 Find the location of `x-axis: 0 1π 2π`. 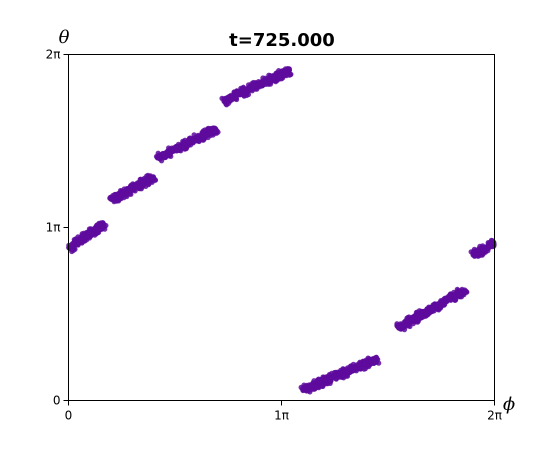

x-axis: 0 1π 2π is located at coordinates (283, 411).